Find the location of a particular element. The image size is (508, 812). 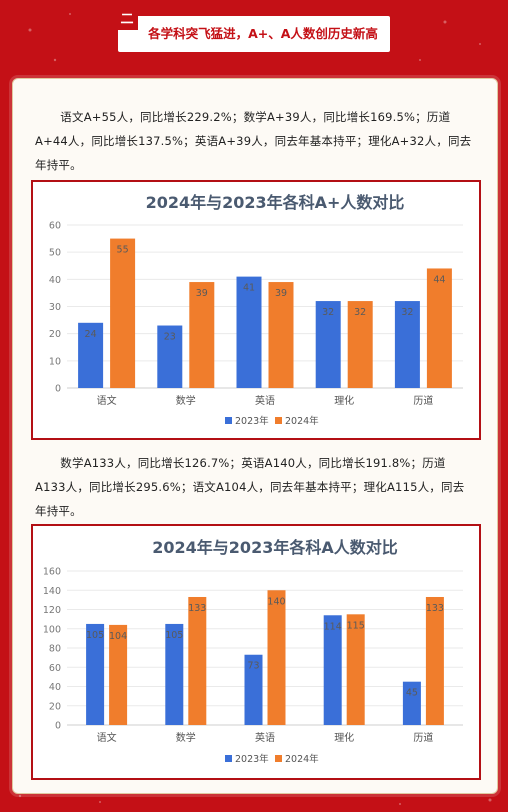

data-label: 44 is located at coordinates (439, 279).